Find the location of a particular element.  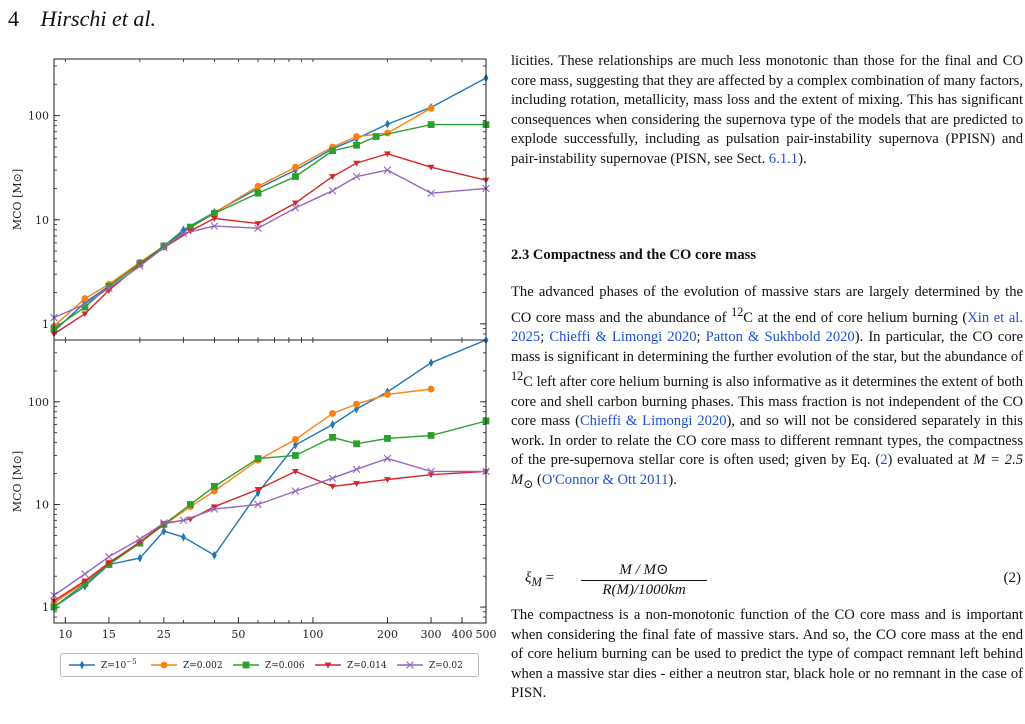

series-Z=0.006 is located at coordinates (270, 514).